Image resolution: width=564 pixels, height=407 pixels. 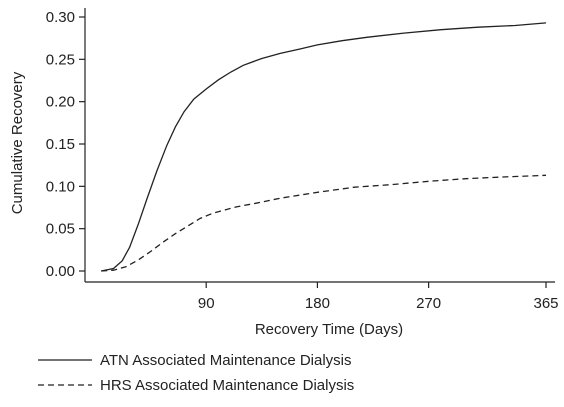 I want to click on y-tick-label: 0.05, so click(x=60, y=229).